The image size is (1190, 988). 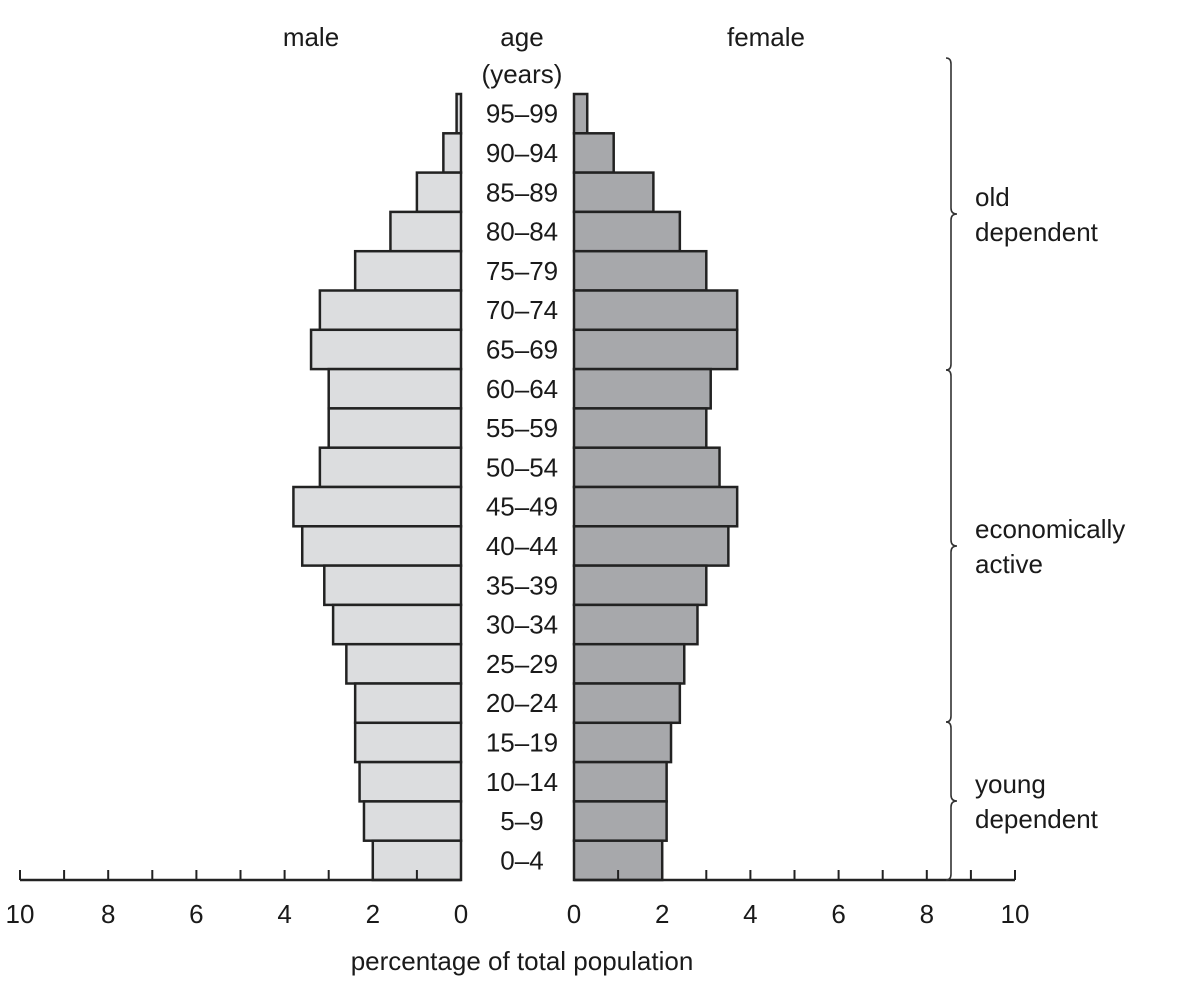 I want to click on age-group-label-4: 75–79, so click(x=522, y=271).